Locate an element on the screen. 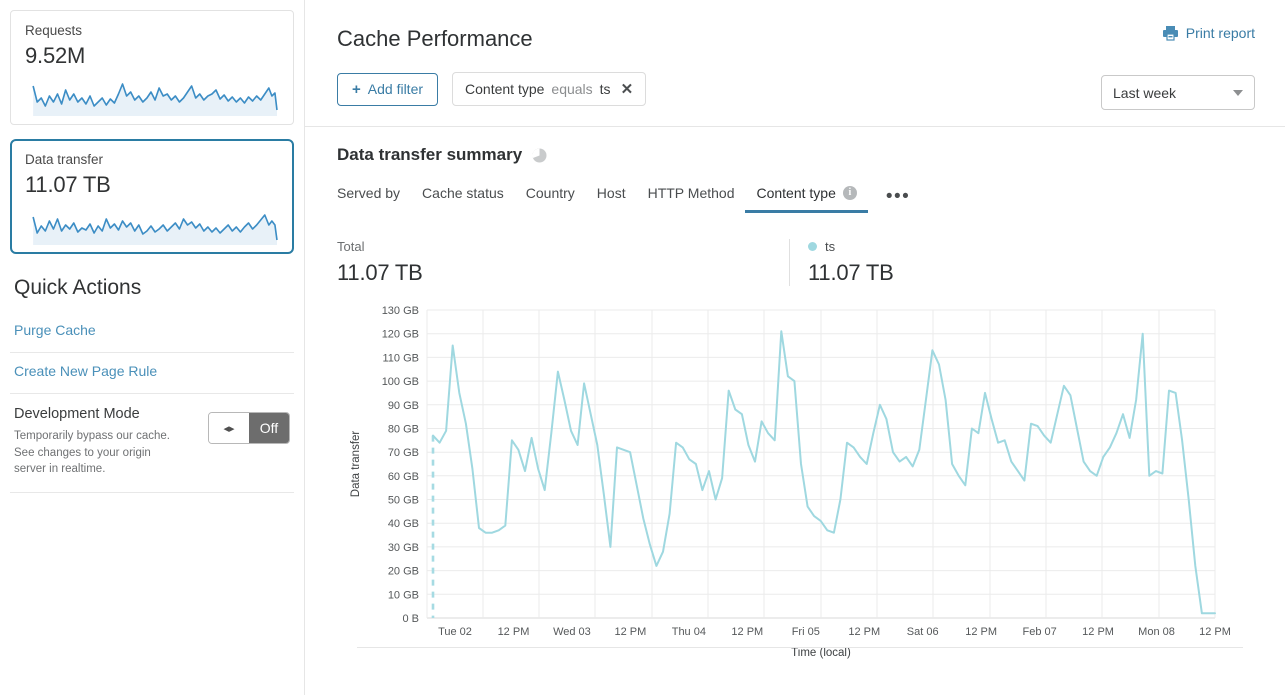 The image size is (1285, 695). total-value: 11.07 TB is located at coordinates (380, 272).